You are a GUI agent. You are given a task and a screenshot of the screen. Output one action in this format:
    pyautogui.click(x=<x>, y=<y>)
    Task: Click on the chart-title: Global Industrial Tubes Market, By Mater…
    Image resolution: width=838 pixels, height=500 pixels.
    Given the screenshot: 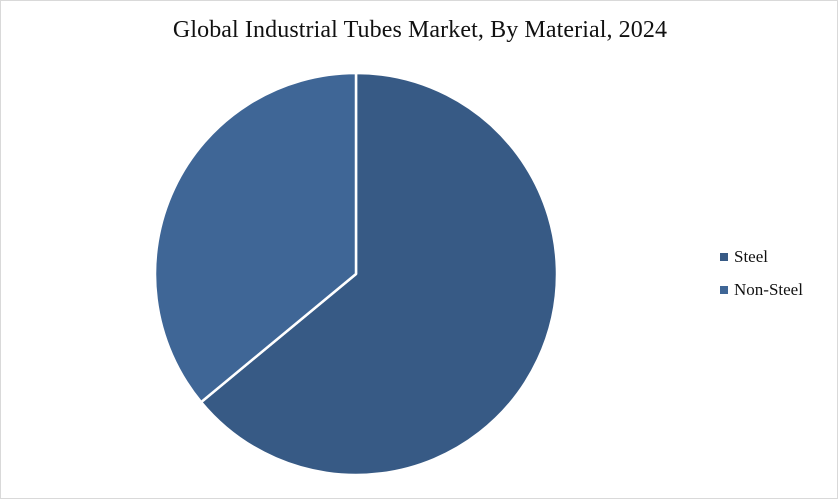 What is the action you would take?
    pyautogui.click(x=420, y=30)
    